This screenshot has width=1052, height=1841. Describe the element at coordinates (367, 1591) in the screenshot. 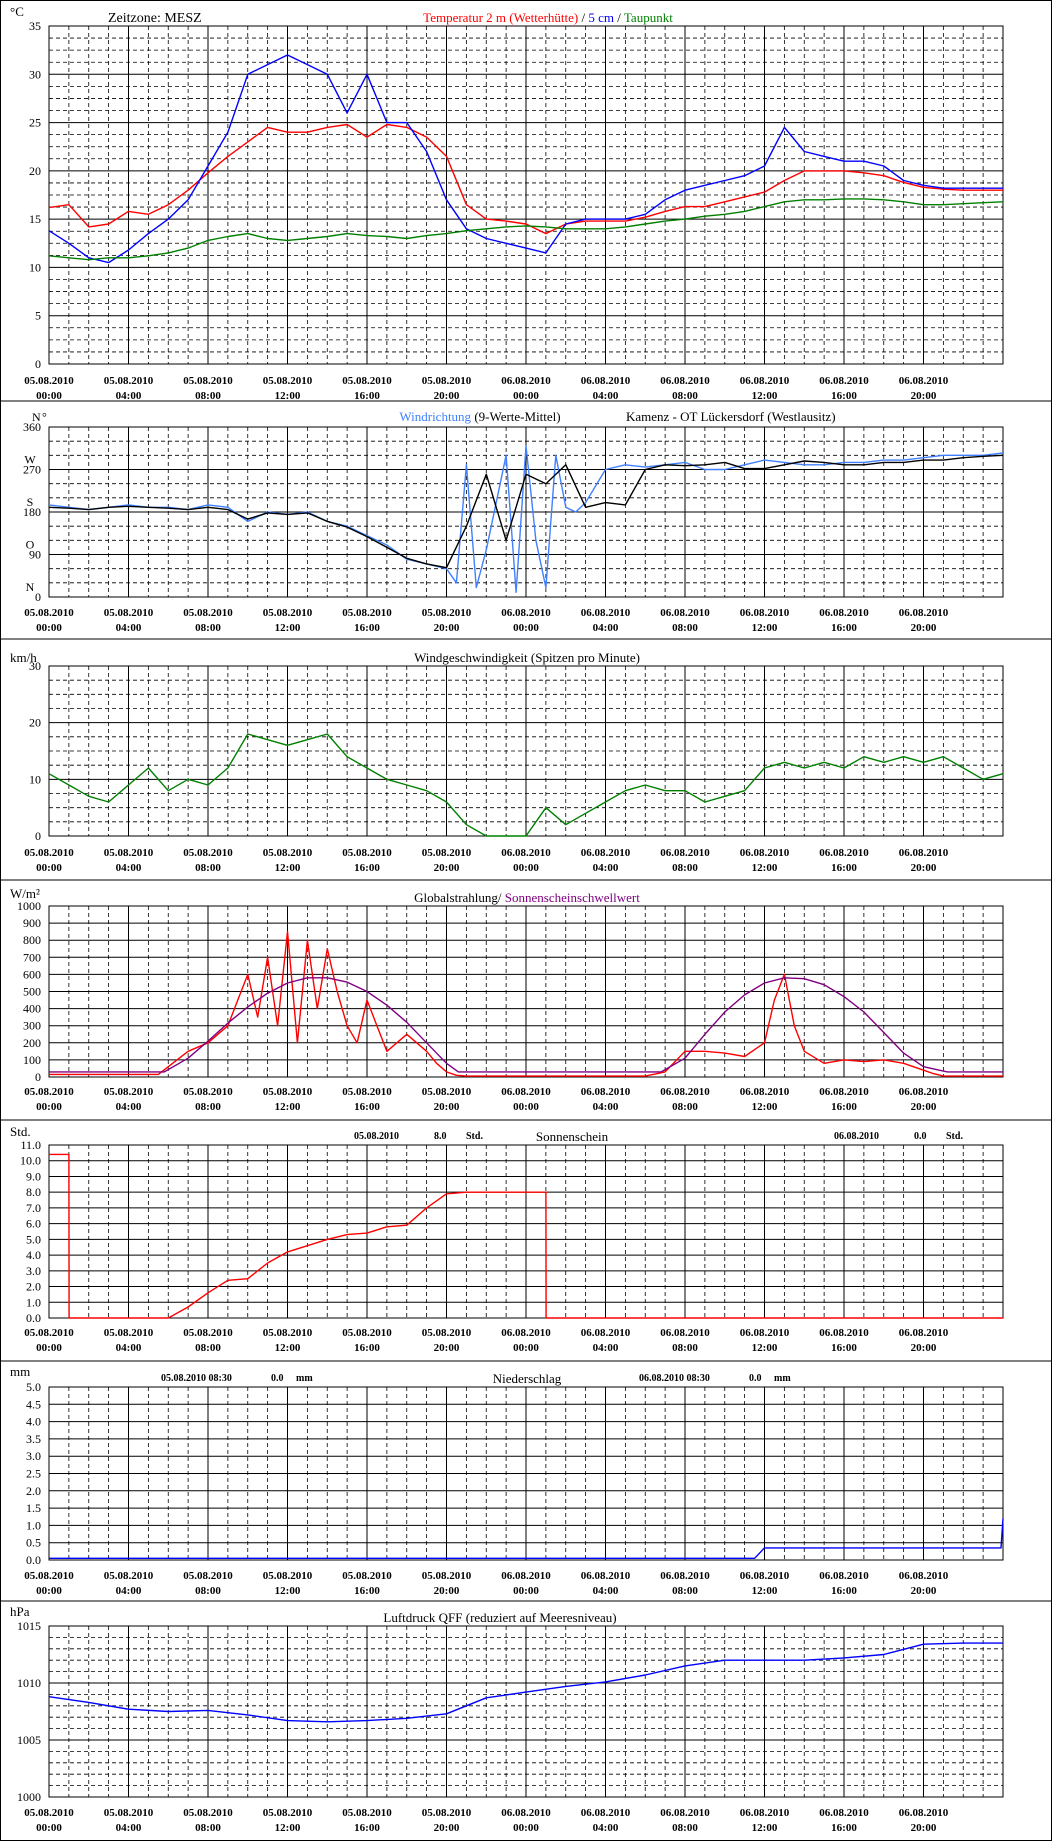

I see `precipitation-x-tick-time: 16:00` at that location.